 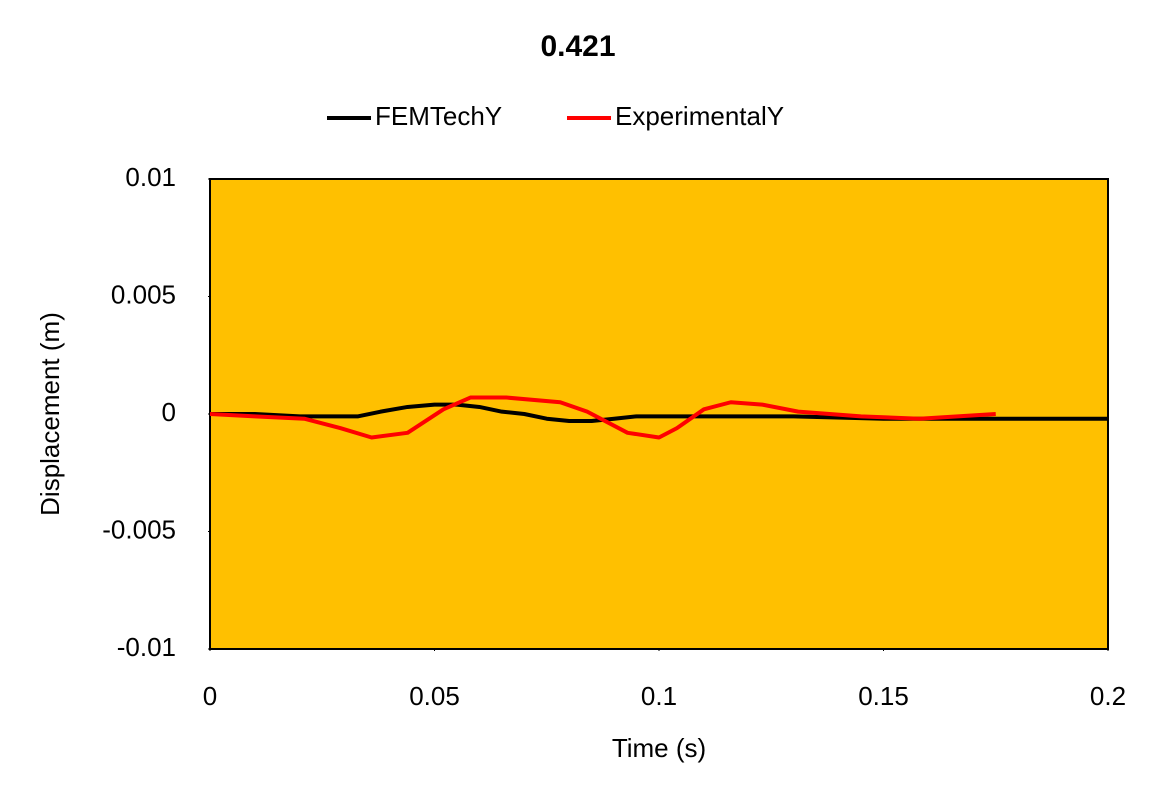 What do you see at coordinates (169, 412) in the screenshot?
I see `y-tick-label: 0` at bounding box center [169, 412].